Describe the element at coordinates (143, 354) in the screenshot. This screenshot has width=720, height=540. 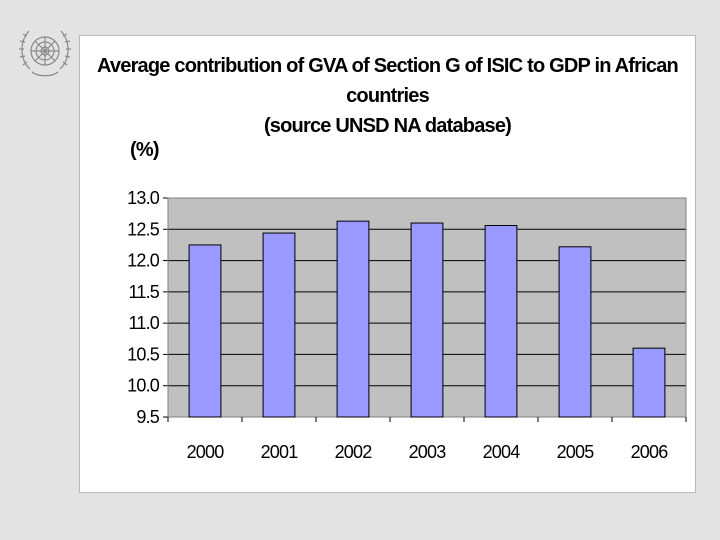
I see `y-tick-label: 10.5` at that location.